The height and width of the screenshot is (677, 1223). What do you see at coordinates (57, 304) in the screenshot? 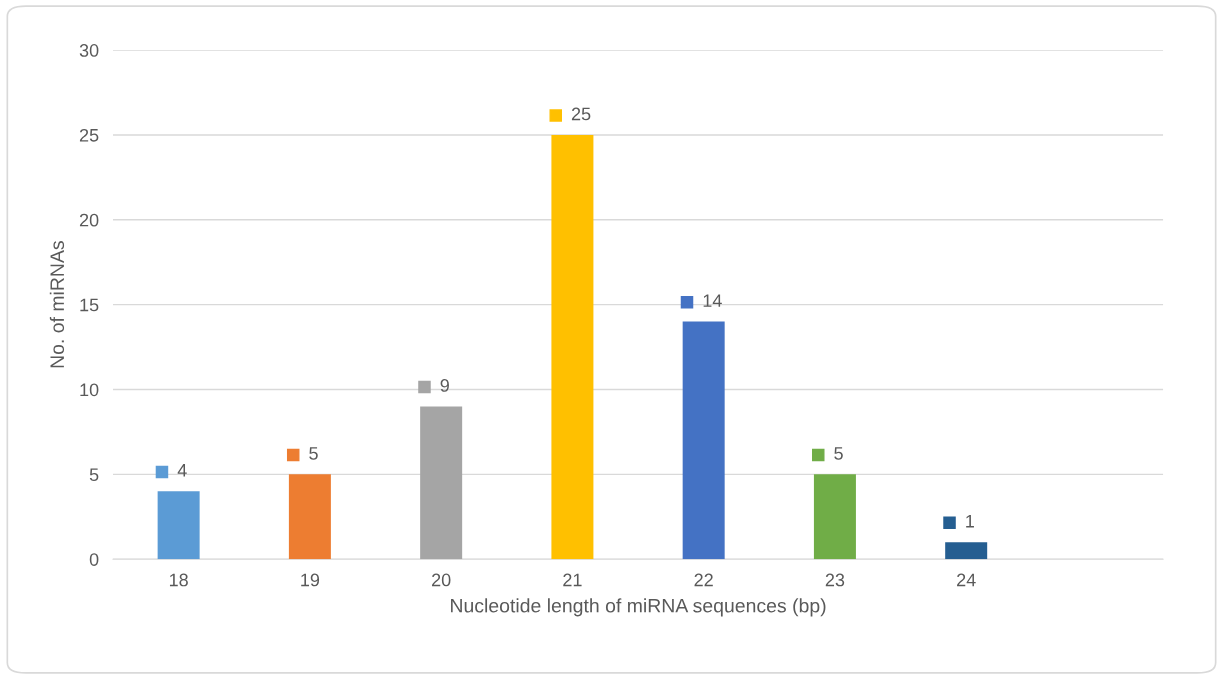
I see `y-axis-title: No. of miRNAs` at bounding box center [57, 304].